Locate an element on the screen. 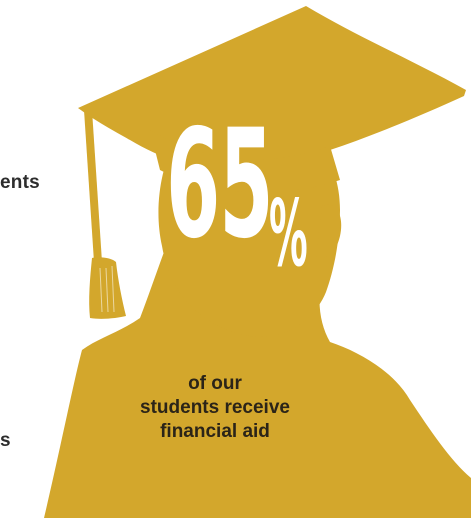 This screenshot has width=471, height=518. silhouette-ear is located at coordinates (329, 231).